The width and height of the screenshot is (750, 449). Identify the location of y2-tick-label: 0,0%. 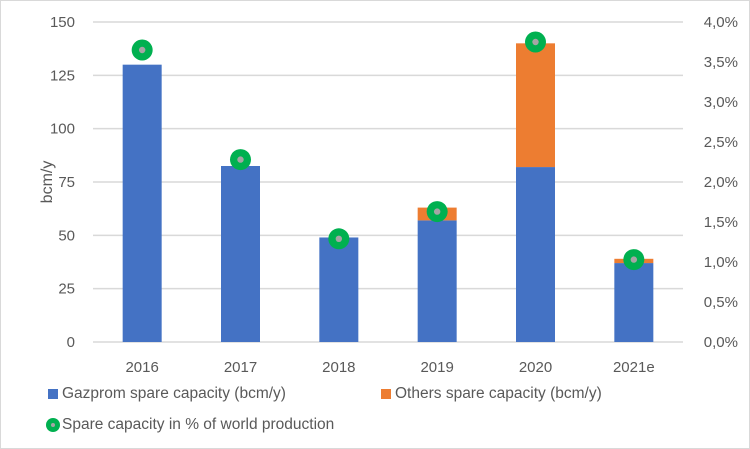
(721, 342).